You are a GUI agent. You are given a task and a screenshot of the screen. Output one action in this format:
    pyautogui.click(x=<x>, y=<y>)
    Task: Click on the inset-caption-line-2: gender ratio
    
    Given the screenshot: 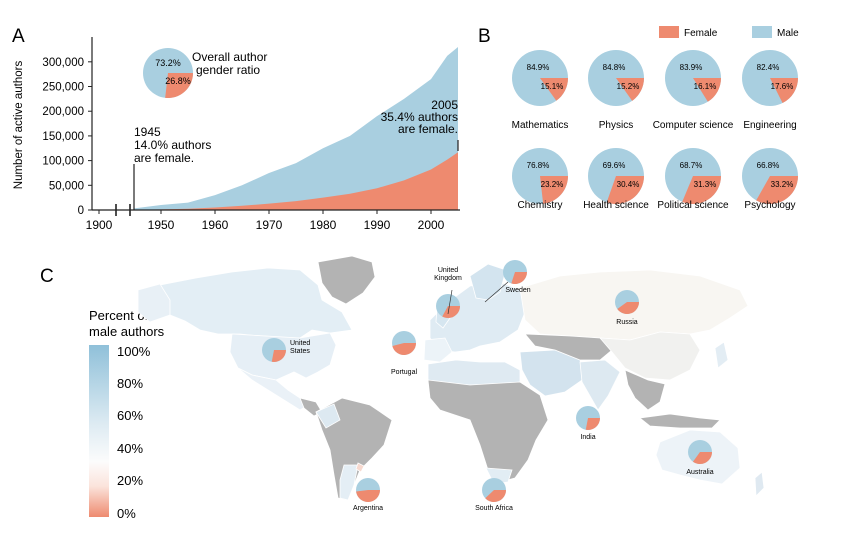 What is the action you would take?
    pyautogui.click(x=228, y=70)
    